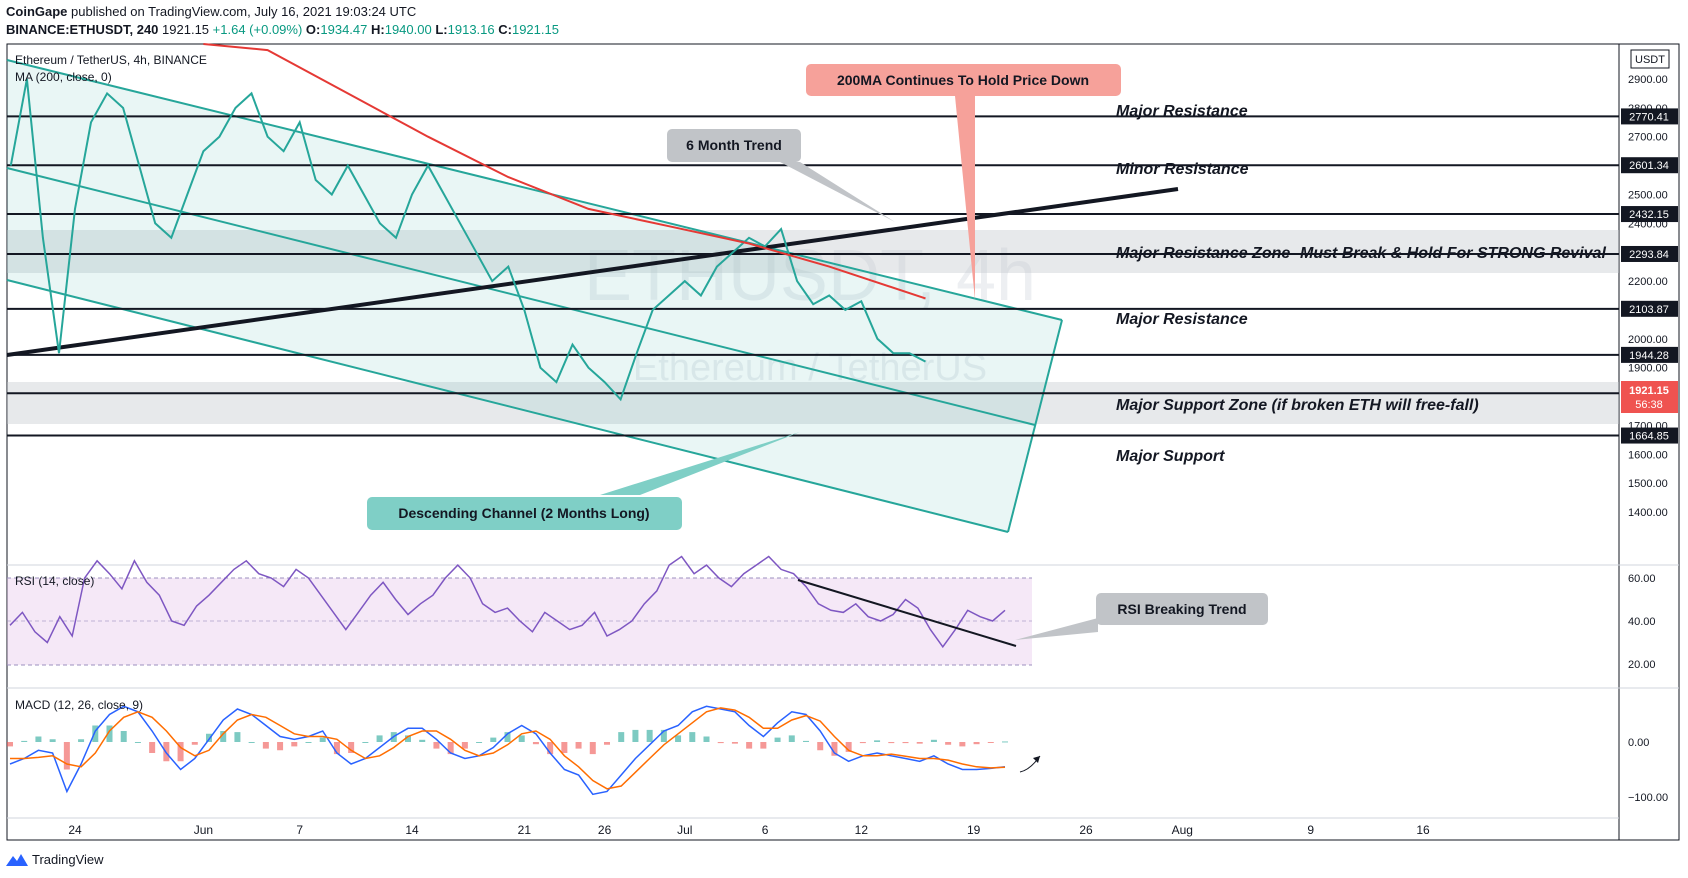 The width and height of the screenshot is (1688, 878). I want to click on rsi-trendline, so click(907, 613).